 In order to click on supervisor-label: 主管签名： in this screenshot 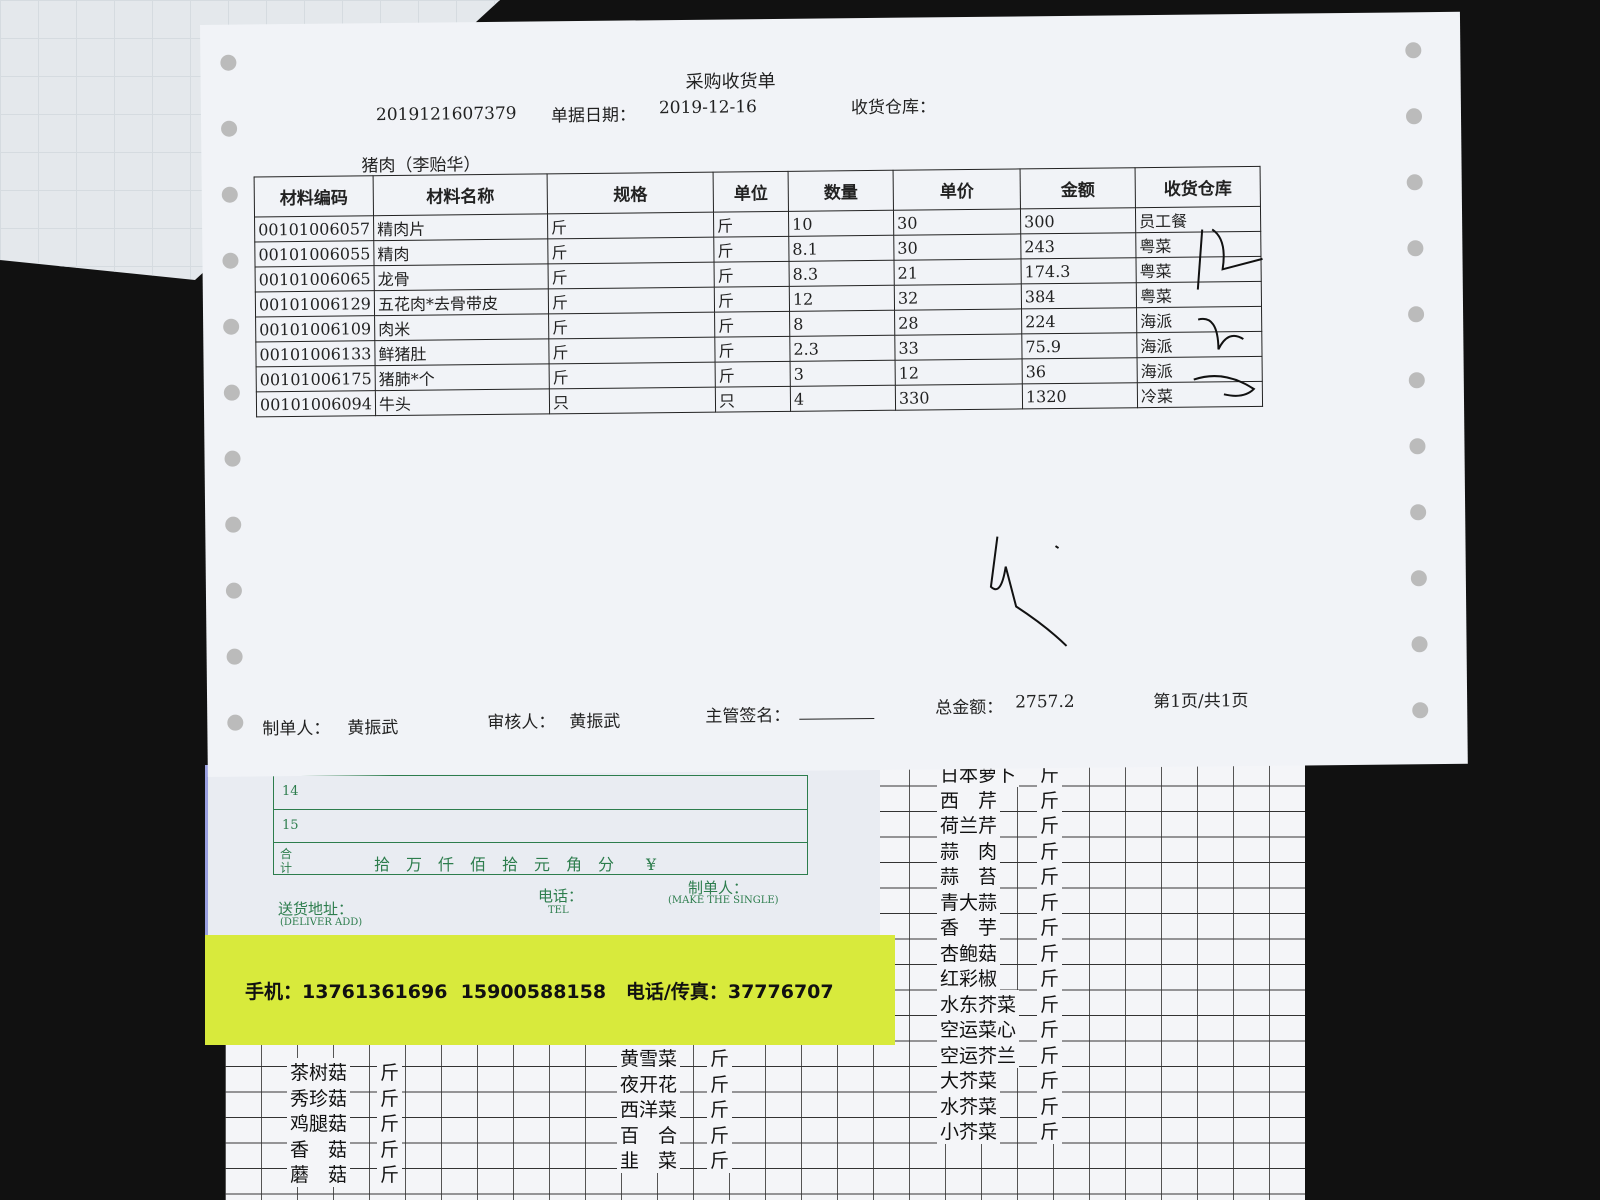, I will do `click(748, 716)`.